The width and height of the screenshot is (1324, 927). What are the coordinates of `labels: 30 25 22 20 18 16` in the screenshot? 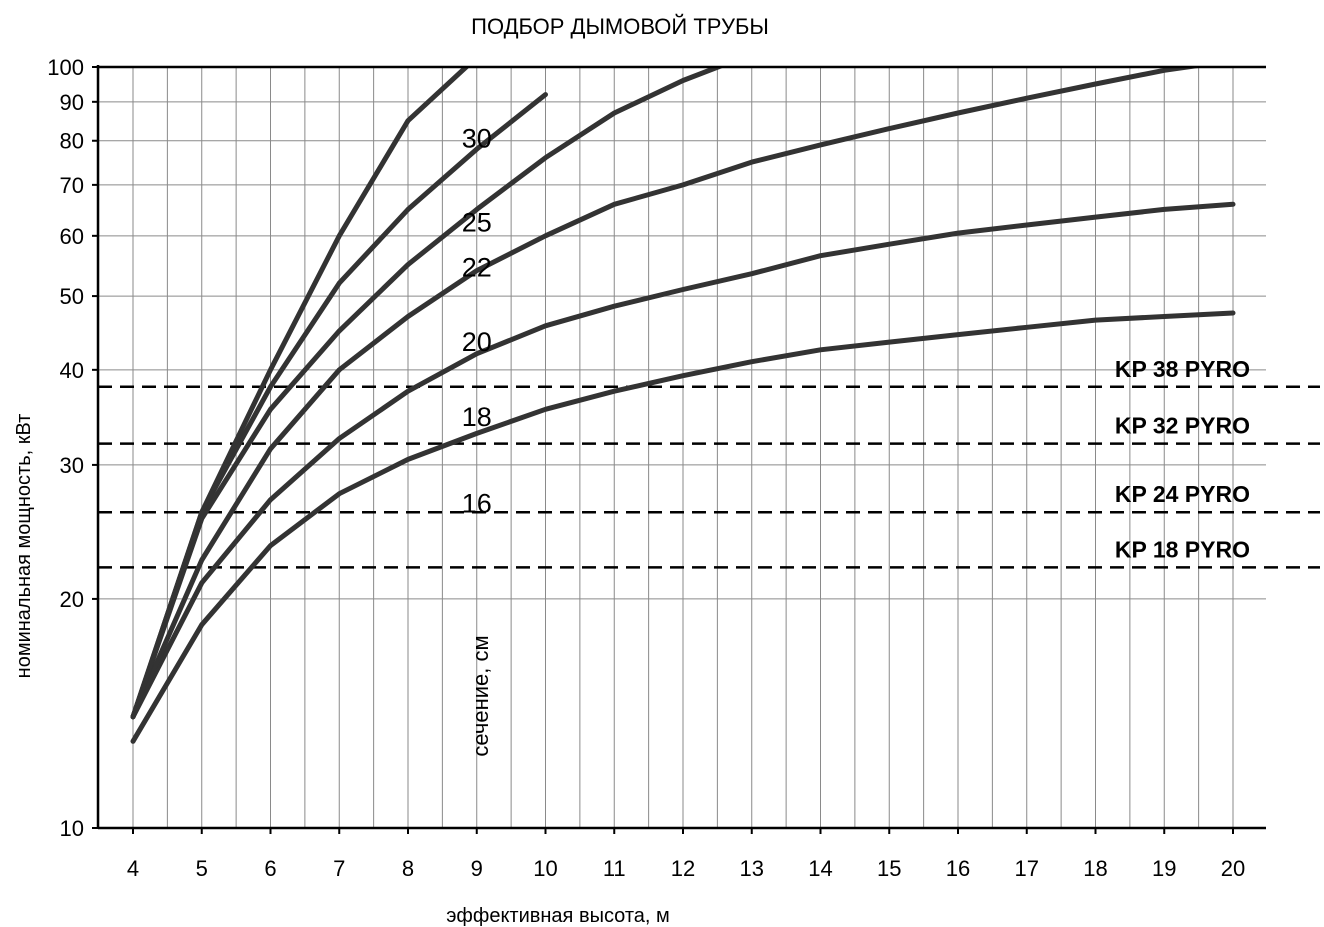 It's located at (477, 321).